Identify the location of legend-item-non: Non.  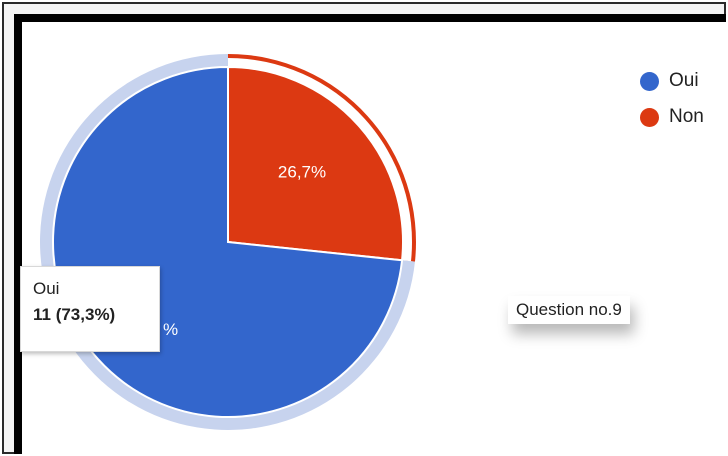
(672, 117).